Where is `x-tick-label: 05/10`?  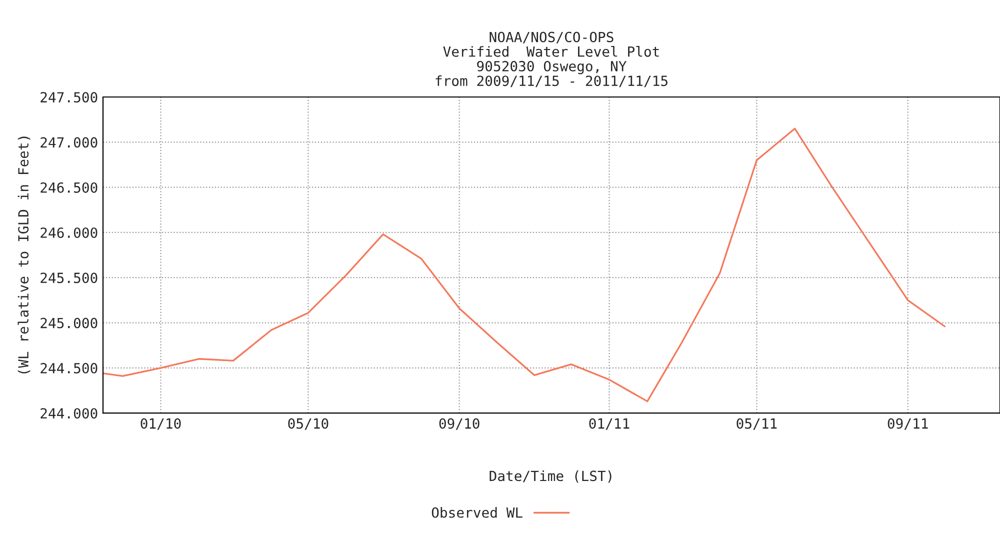
x-tick-label: 05/10 is located at coordinates (308, 424).